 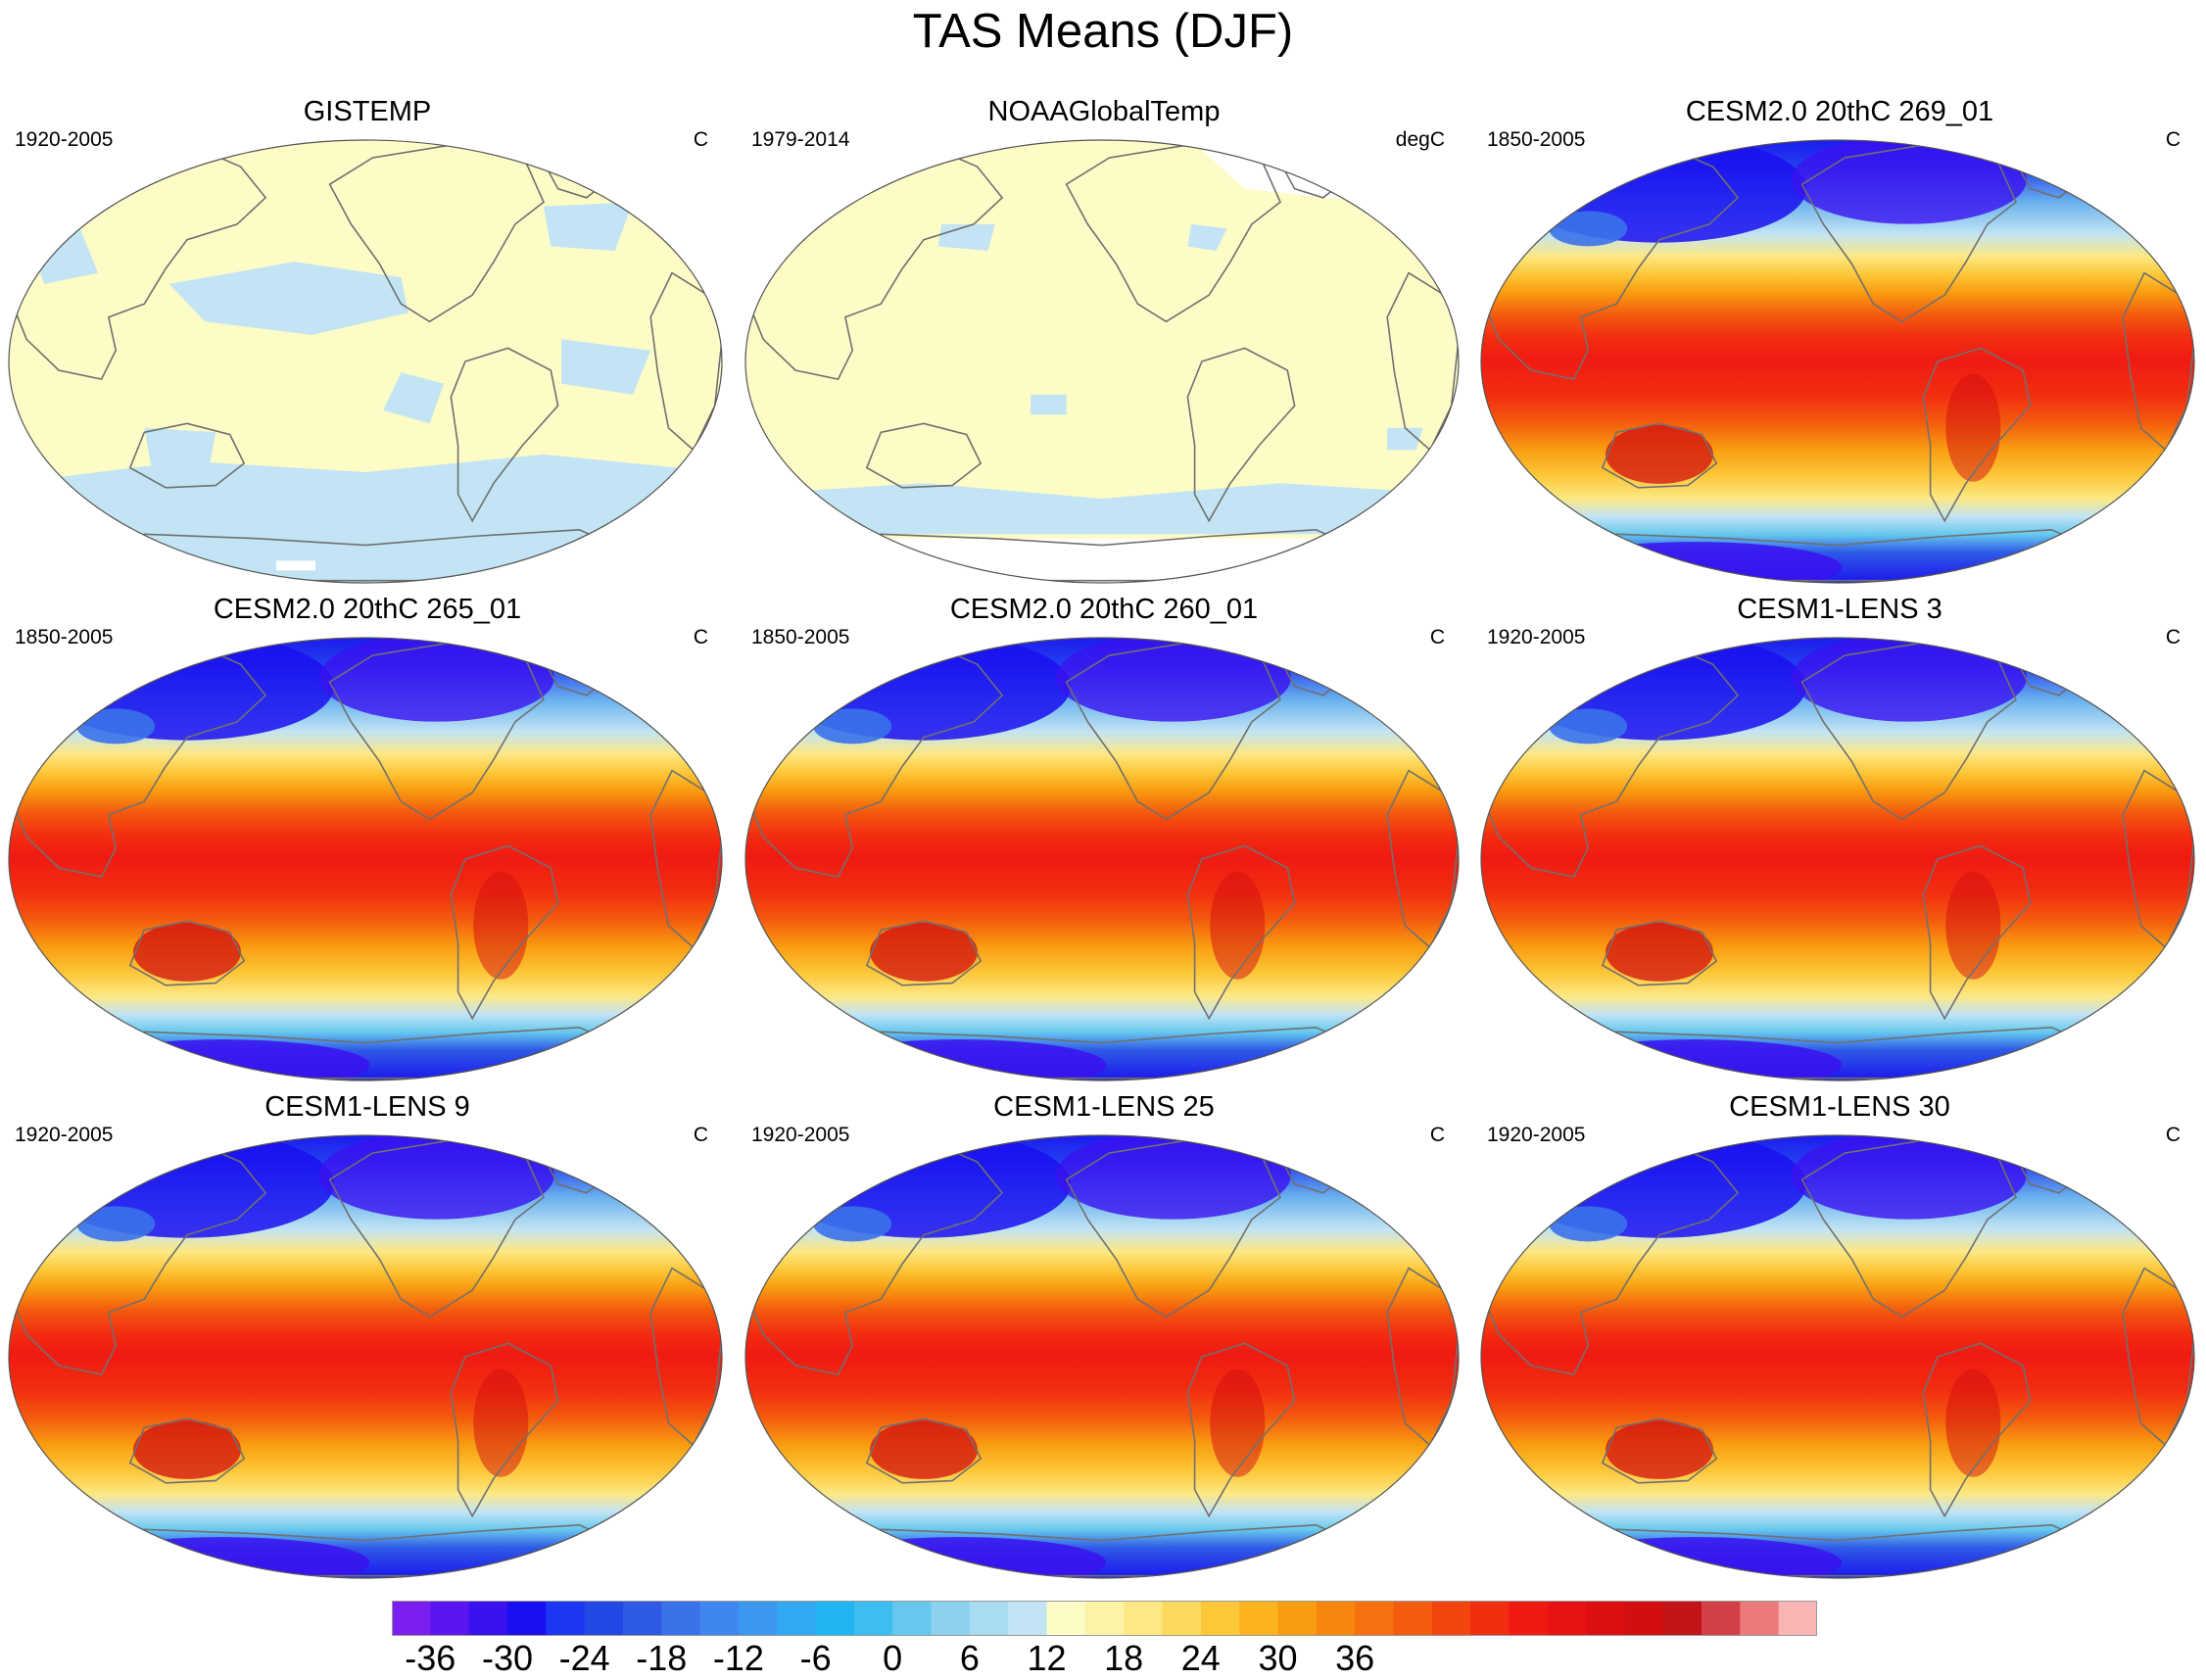 I want to click on colorbar-tick-label: 12, so click(x=1047, y=1658).